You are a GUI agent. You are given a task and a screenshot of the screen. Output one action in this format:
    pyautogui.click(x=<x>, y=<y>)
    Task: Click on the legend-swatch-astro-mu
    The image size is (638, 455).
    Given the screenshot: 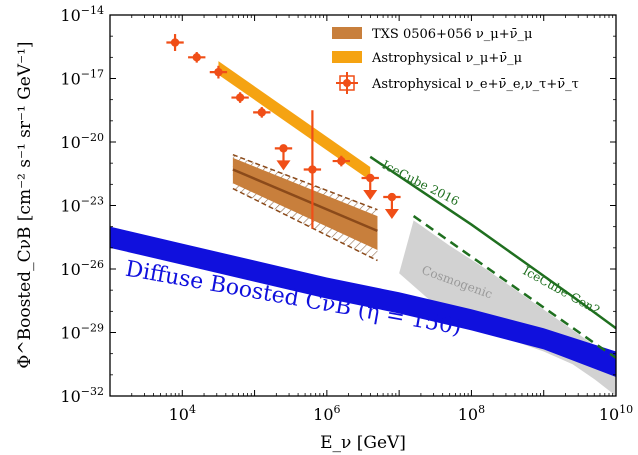 What is the action you would take?
    pyautogui.click(x=347, y=57)
    